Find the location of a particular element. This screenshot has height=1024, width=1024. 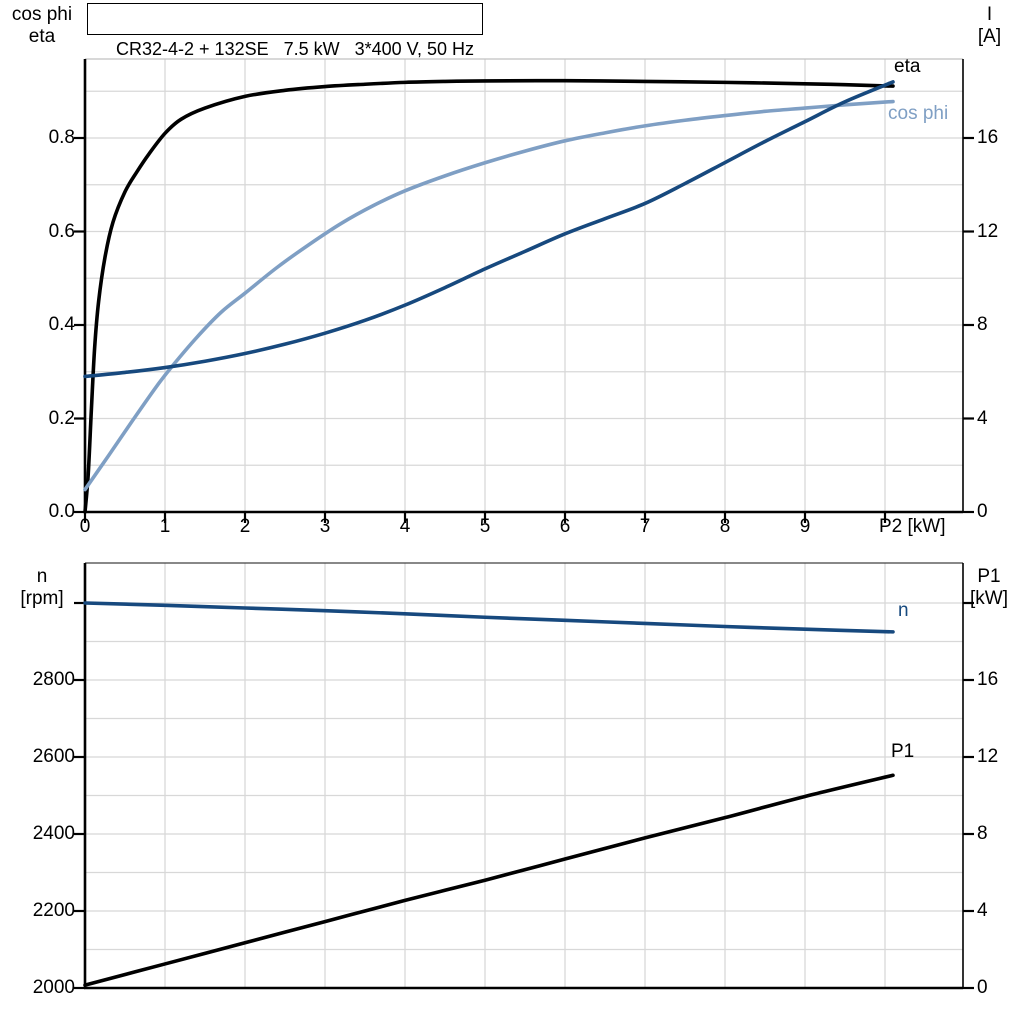

bottom-right-axis-title: P1 [kW] is located at coordinates (989, 588).